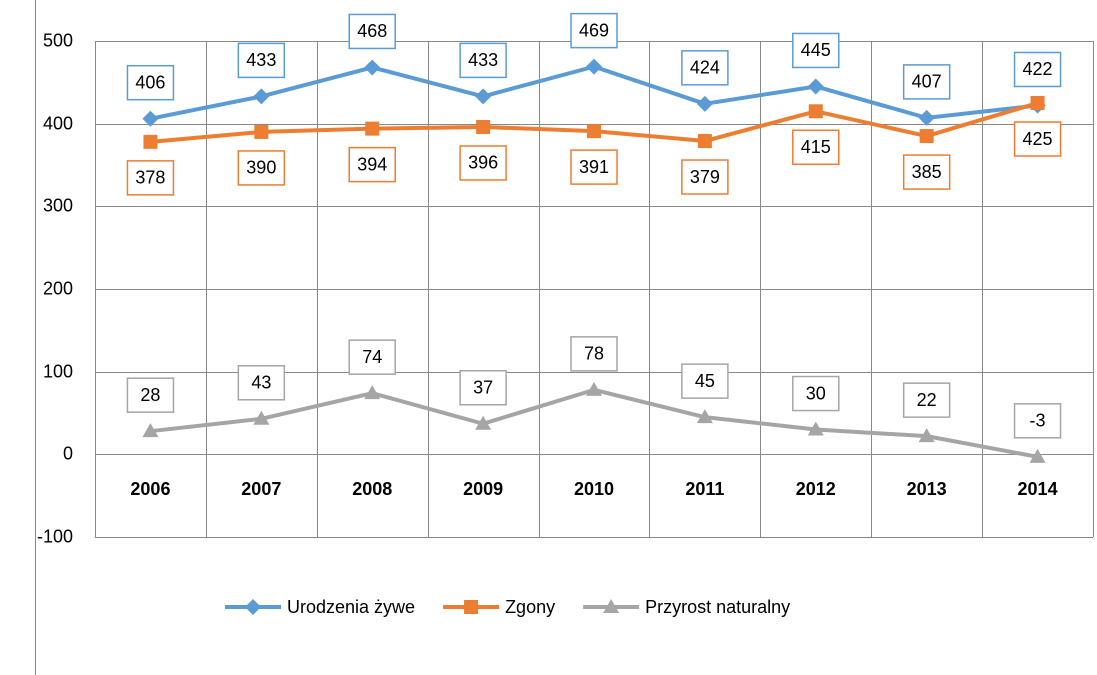 The height and width of the screenshot is (675, 1097). Describe the element at coordinates (704, 489) in the screenshot. I see `x-tick-label: 2011` at that location.